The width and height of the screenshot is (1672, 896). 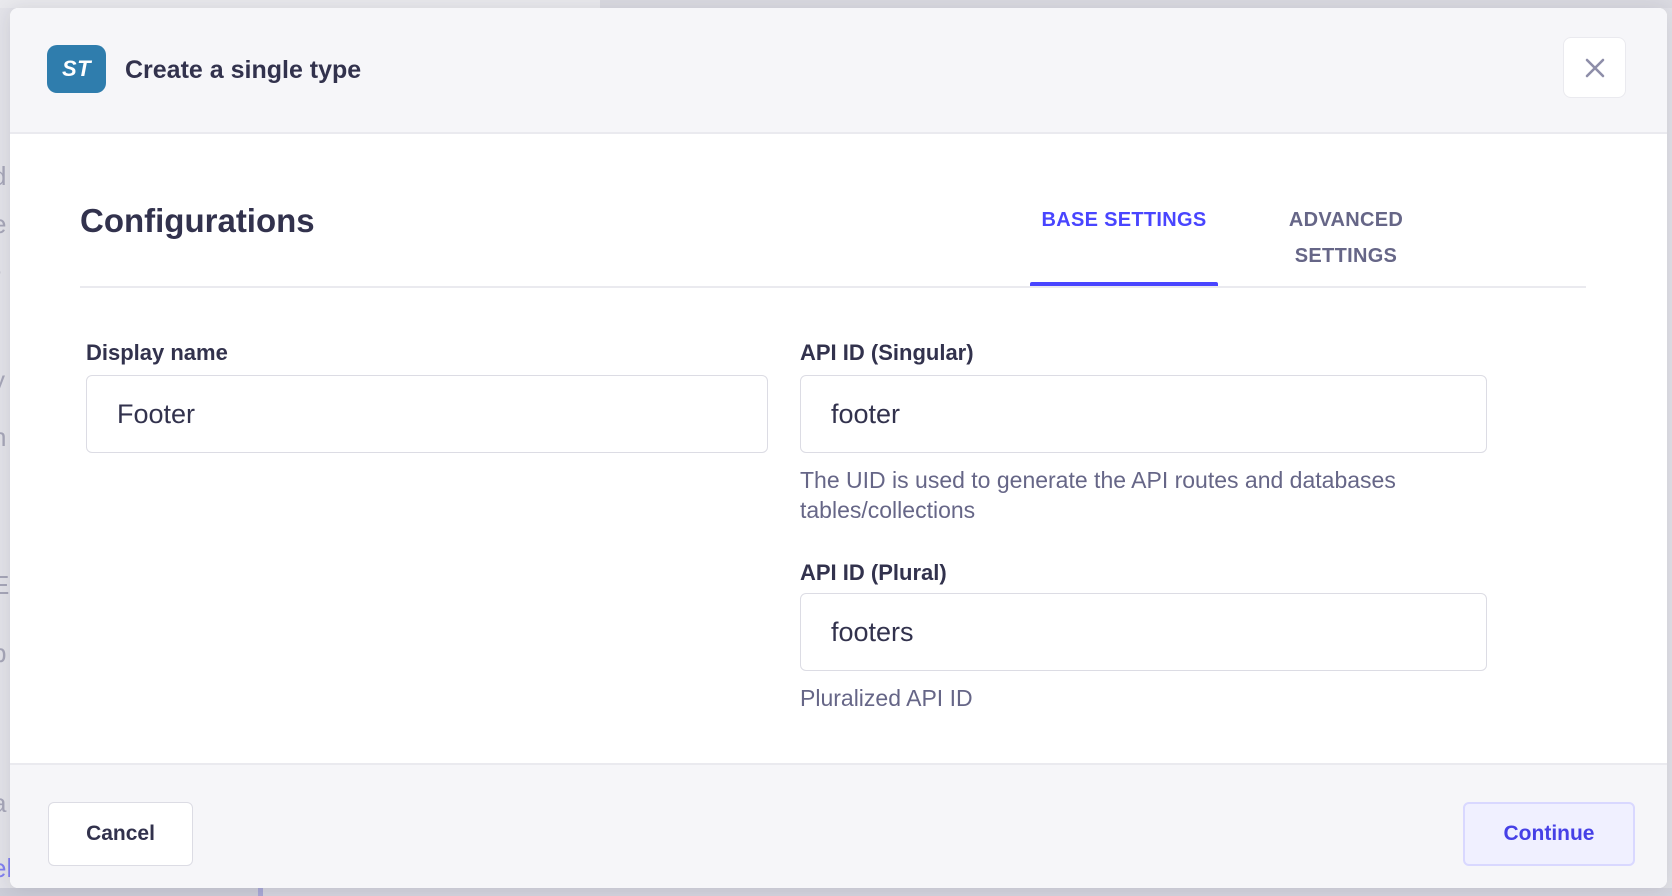 What do you see at coordinates (3, 803) in the screenshot?
I see `background-text-fragment: a` at bounding box center [3, 803].